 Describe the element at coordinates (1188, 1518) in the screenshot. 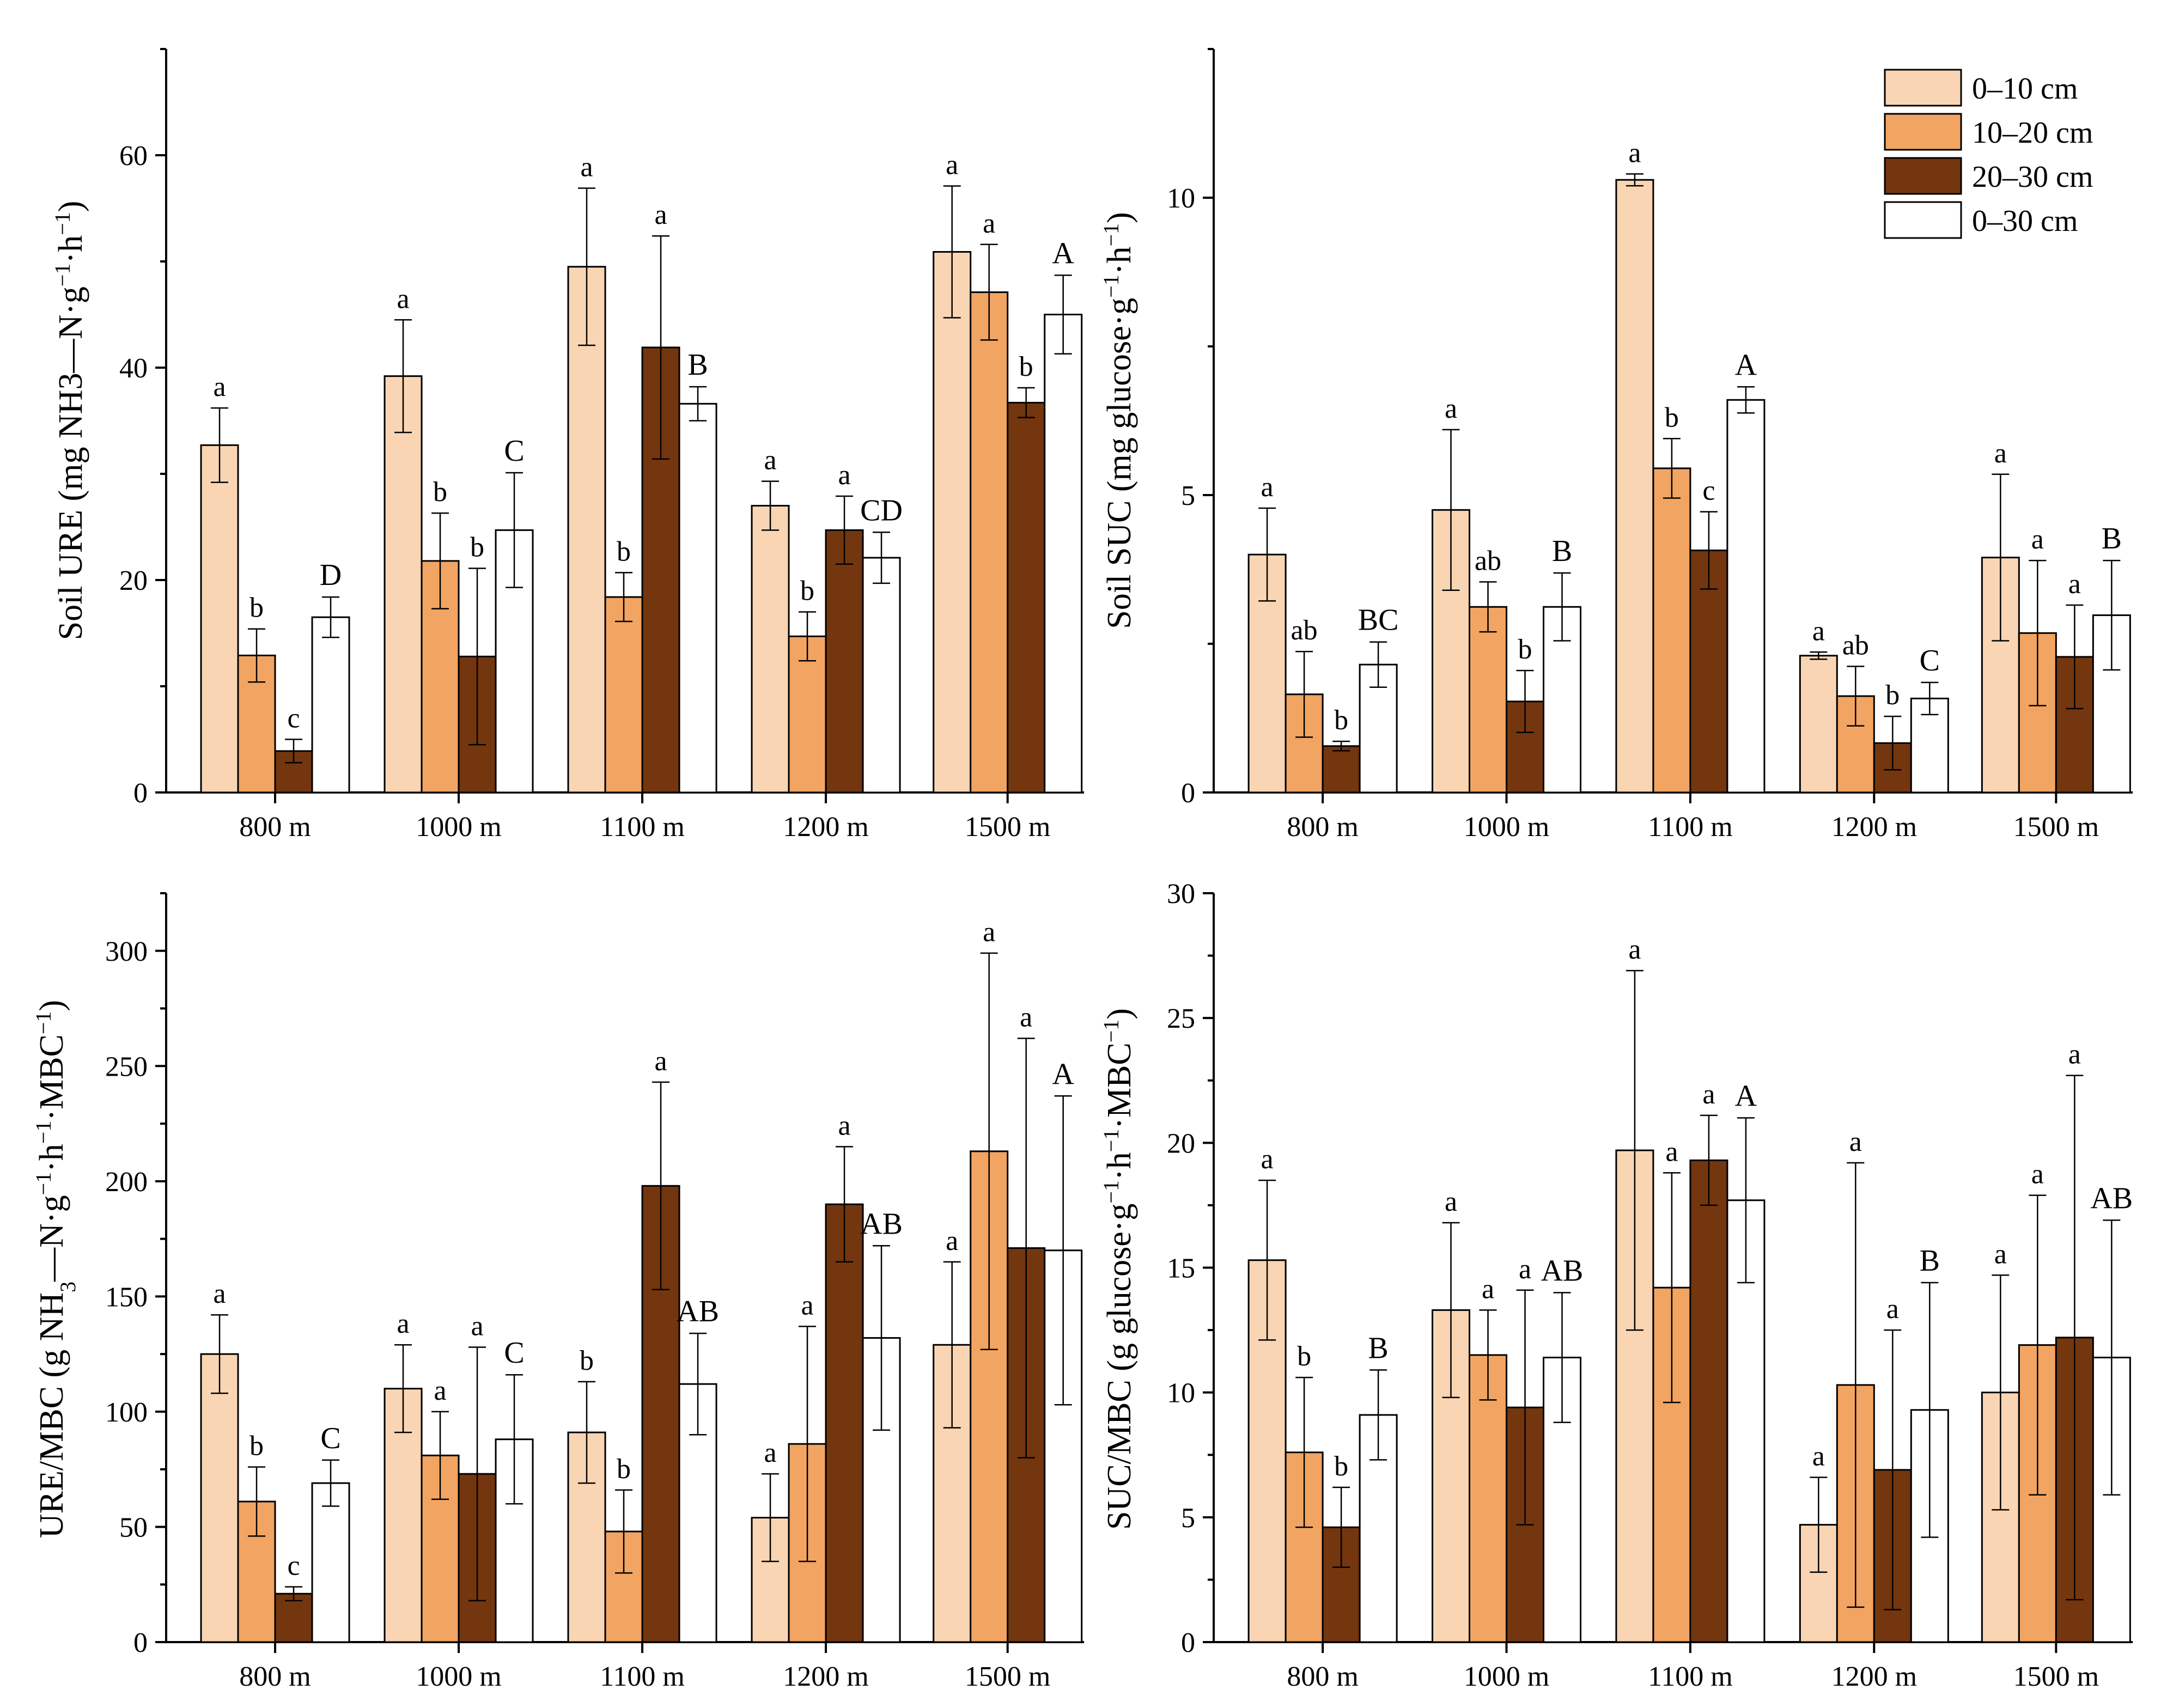

I see `y-tick-label: 5` at that location.